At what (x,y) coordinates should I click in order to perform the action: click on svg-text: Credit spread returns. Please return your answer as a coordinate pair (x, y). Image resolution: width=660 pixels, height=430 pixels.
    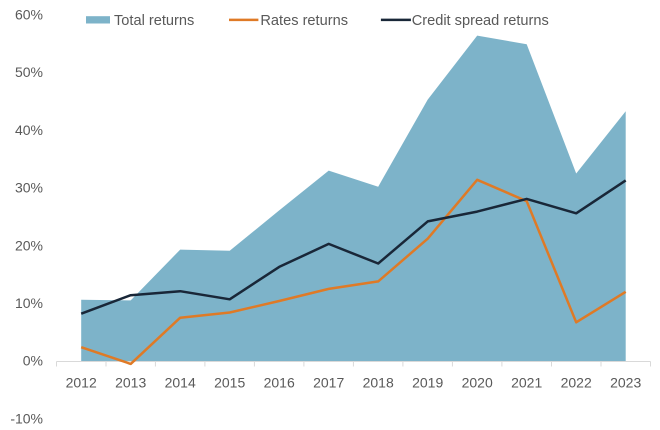
    Looking at the image, I should click on (480, 21).